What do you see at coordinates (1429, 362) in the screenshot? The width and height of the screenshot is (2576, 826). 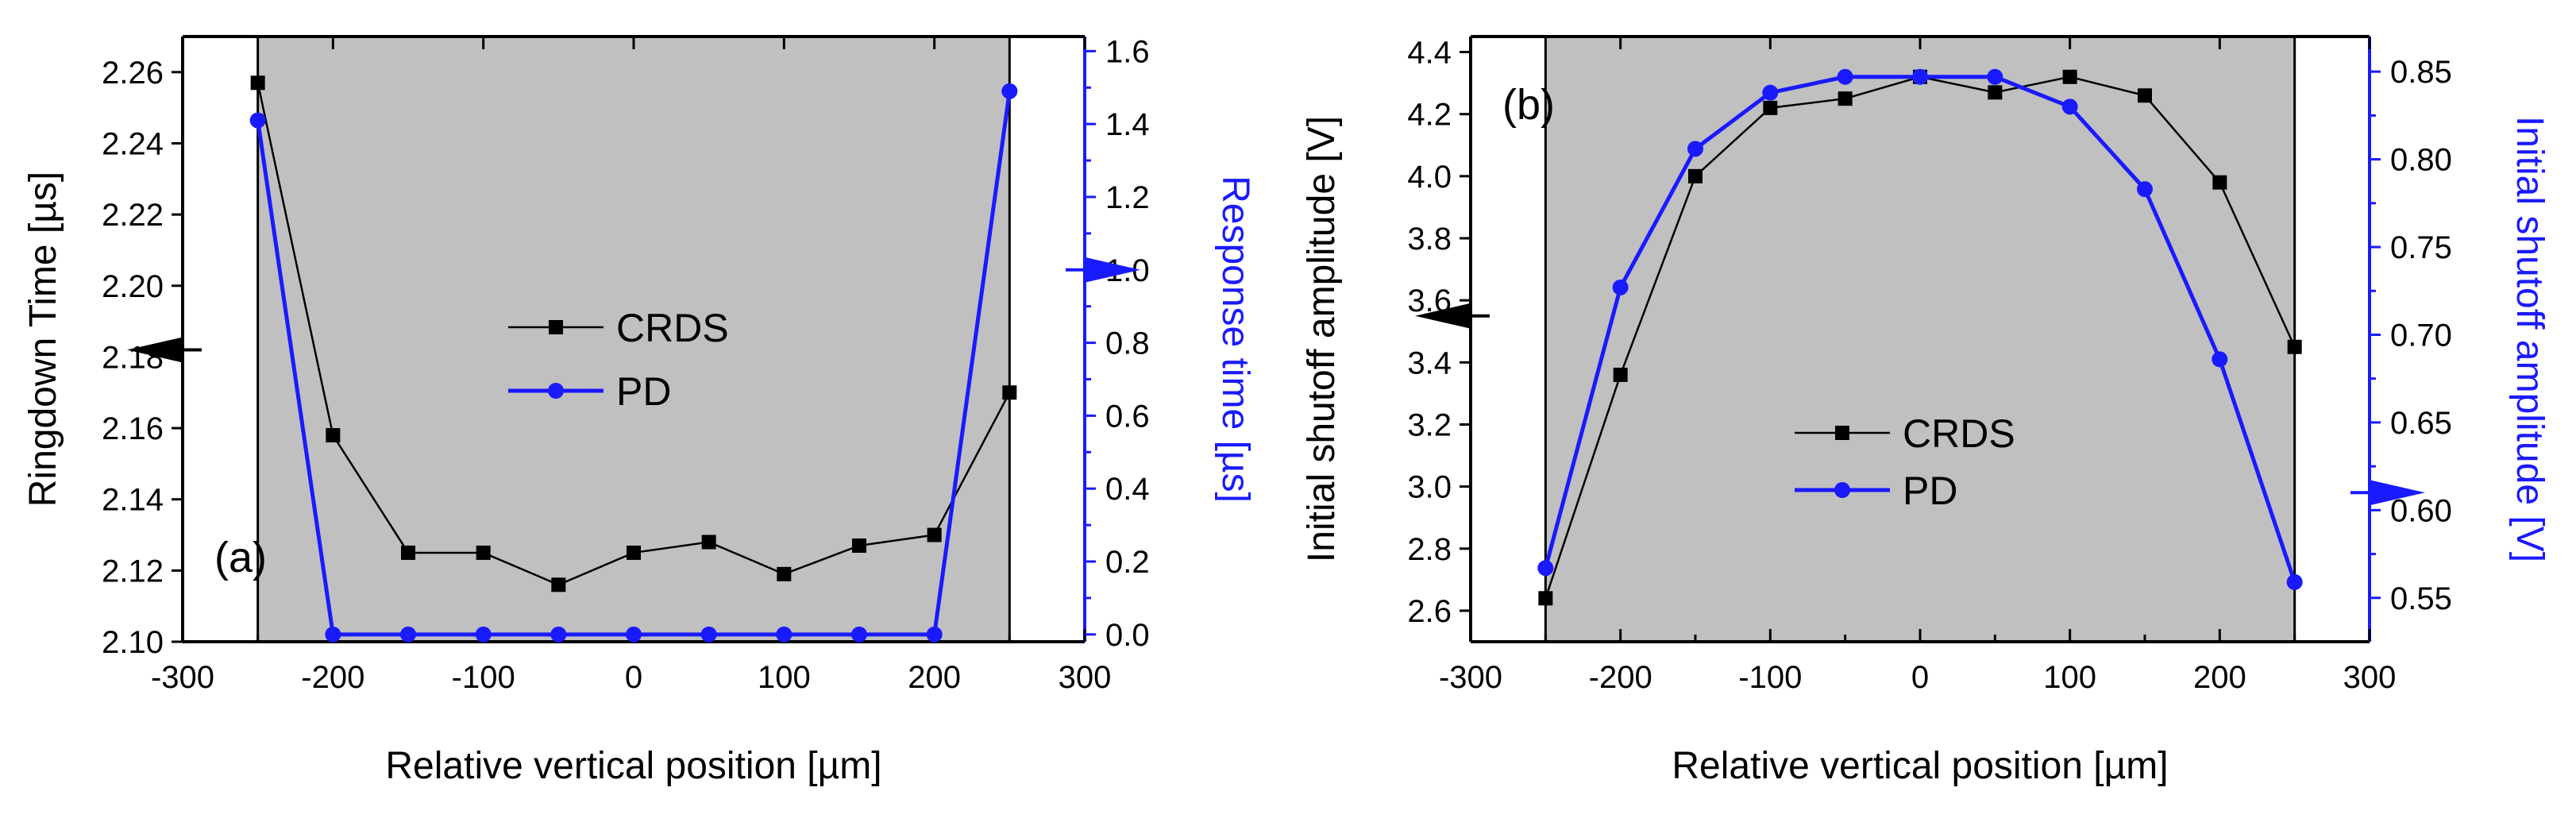 I see `y-tick-label: 3.4` at bounding box center [1429, 362].